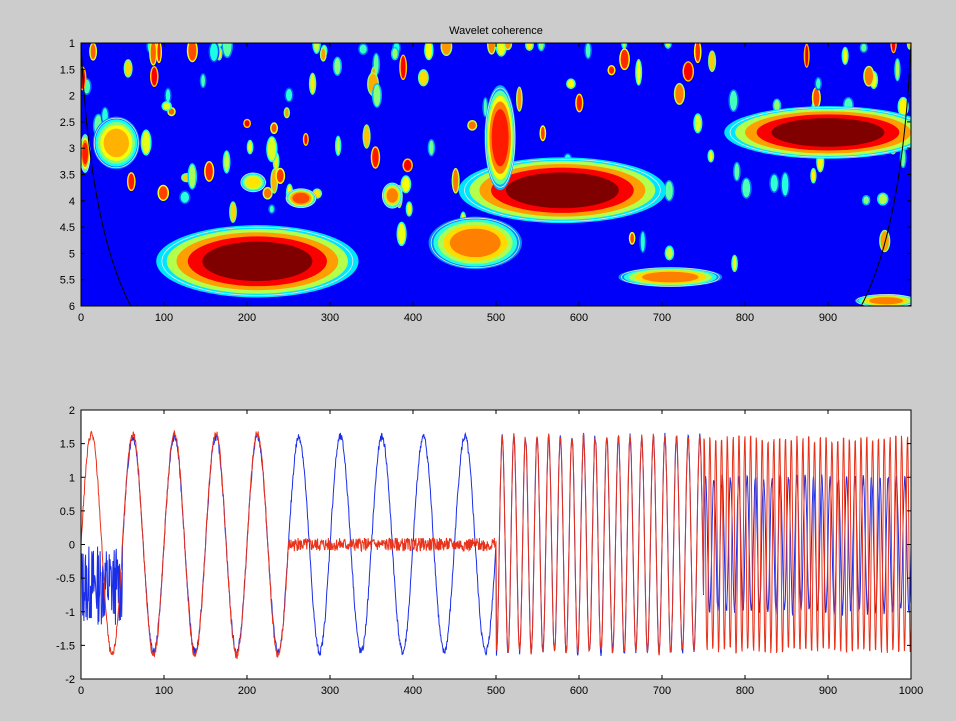 Image resolution: width=956 pixels, height=721 pixels. Describe the element at coordinates (72, 307) in the screenshot. I see `y-tick-label: 6` at that location.